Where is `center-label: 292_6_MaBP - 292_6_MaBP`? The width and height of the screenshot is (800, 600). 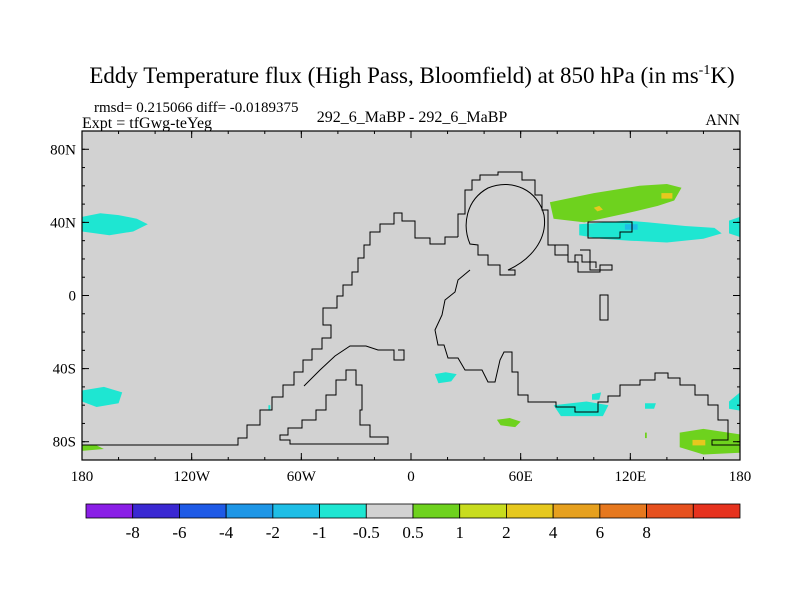 center-label: 292_6_MaBP - 292_6_MaBP is located at coordinates (412, 117).